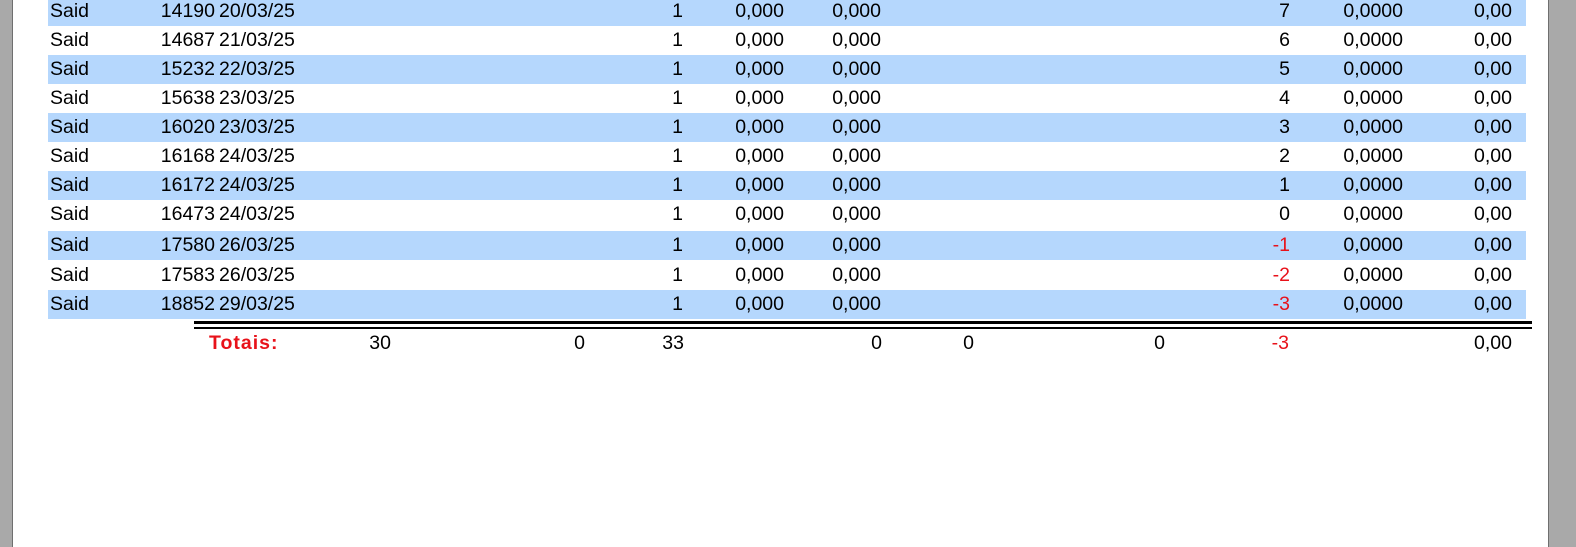 Image resolution: width=1576 pixels, height=547 pixels. I want to click on cell-number: 17583, so click(187, 275).